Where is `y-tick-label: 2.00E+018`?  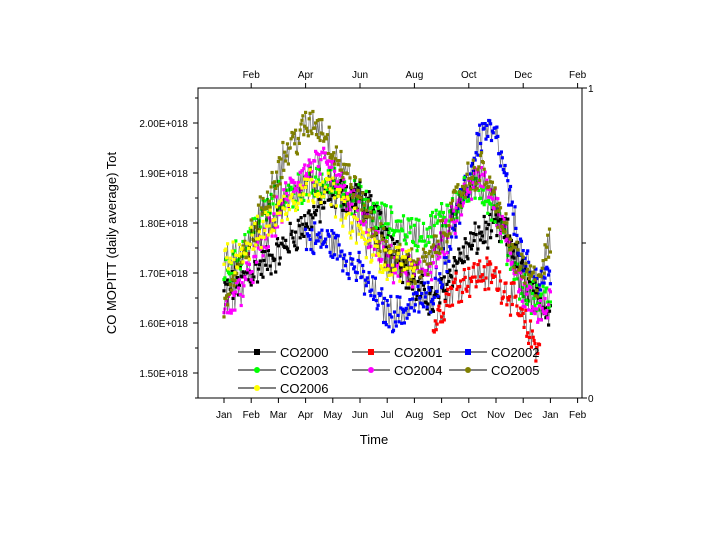
y-tick-label: 2.00E+018 is located at coordinates (163, 124).